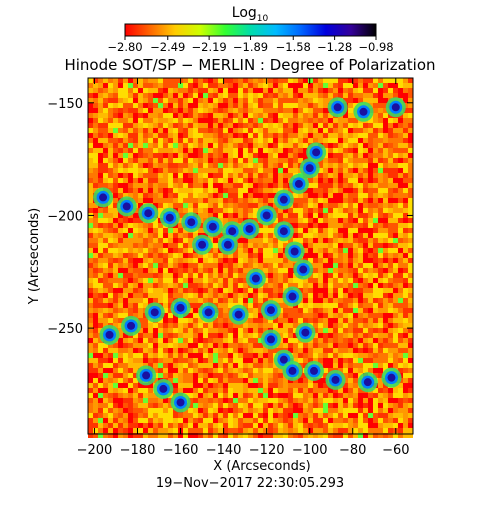 This screenshot has width=501, height=512. I want to click on y-tick-label: −250, so click(65, 329).